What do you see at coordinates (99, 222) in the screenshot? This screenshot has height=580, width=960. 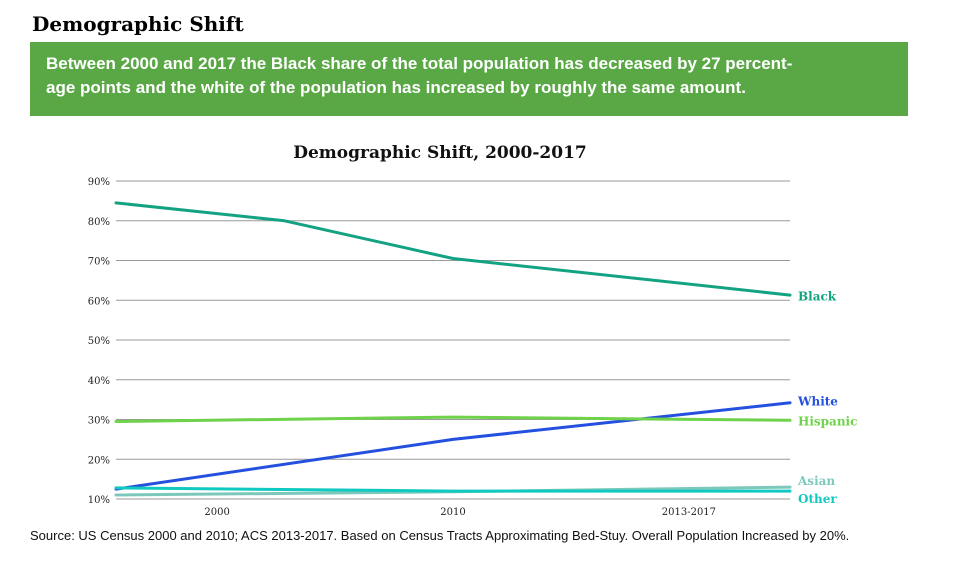 I see `y-tick-label: 80%` at bounding box center [99, 222].